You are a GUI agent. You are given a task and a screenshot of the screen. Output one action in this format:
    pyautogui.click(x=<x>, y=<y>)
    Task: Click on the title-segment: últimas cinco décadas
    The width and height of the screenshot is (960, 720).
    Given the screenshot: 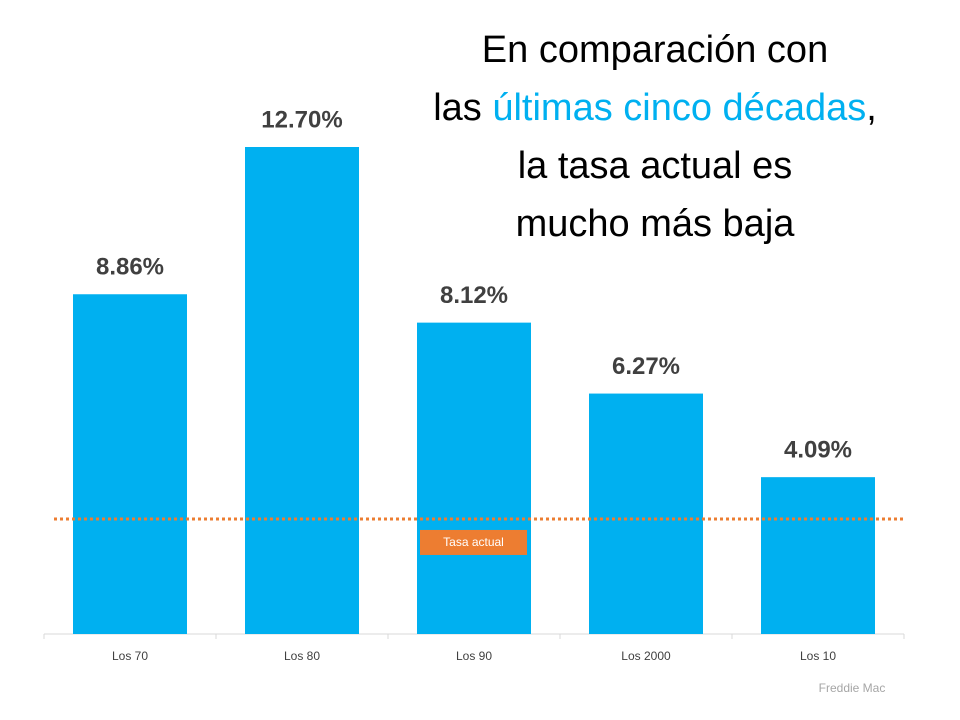 What is the action you would take?
    pyautogui.click(x=679, y=108)
    